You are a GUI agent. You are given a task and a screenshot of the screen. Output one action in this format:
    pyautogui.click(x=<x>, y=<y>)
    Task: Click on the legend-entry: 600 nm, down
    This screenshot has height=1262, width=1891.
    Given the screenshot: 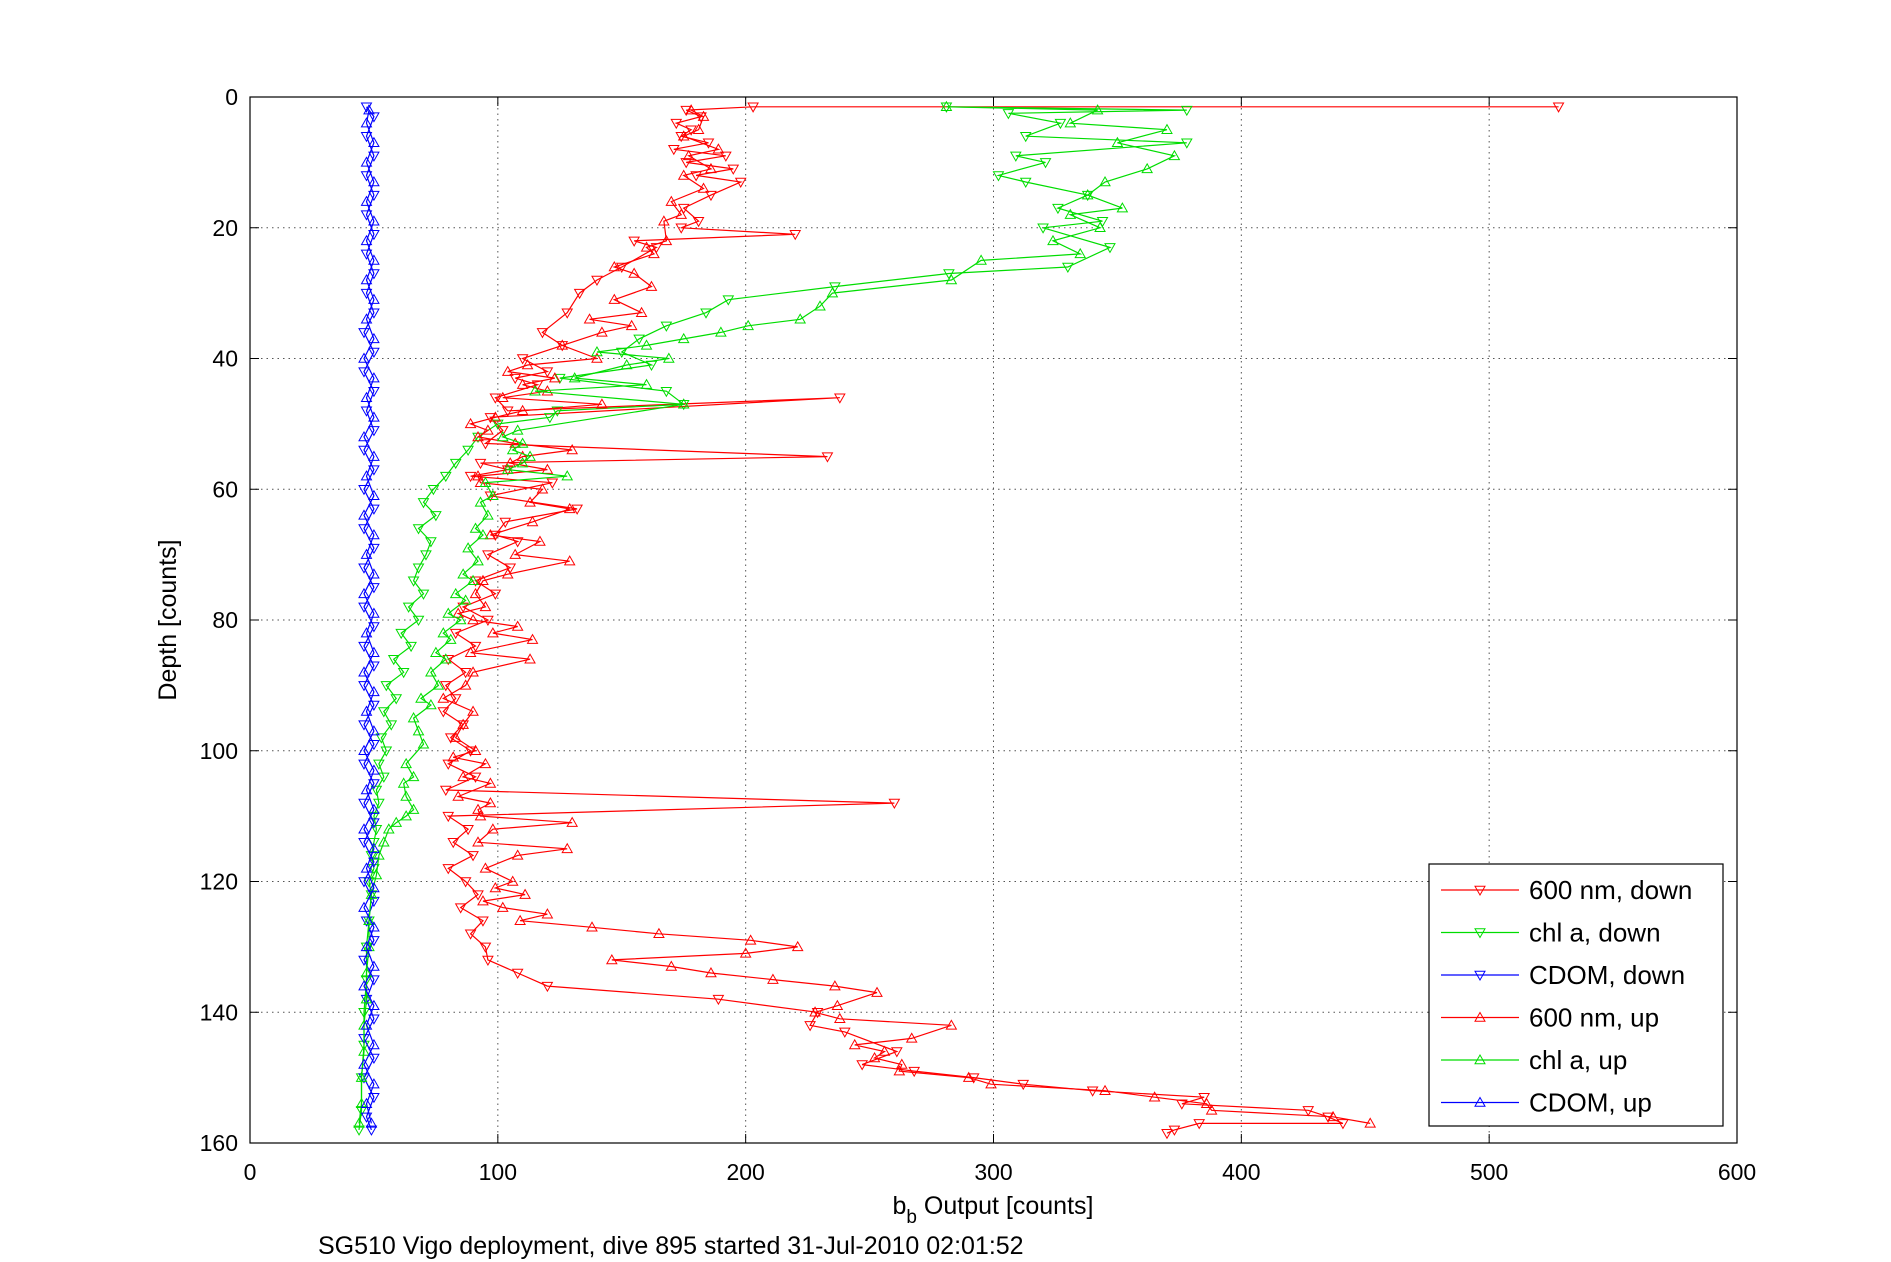 What is the action you would take?
    pyautogui.click(x=1566, y=890)
    